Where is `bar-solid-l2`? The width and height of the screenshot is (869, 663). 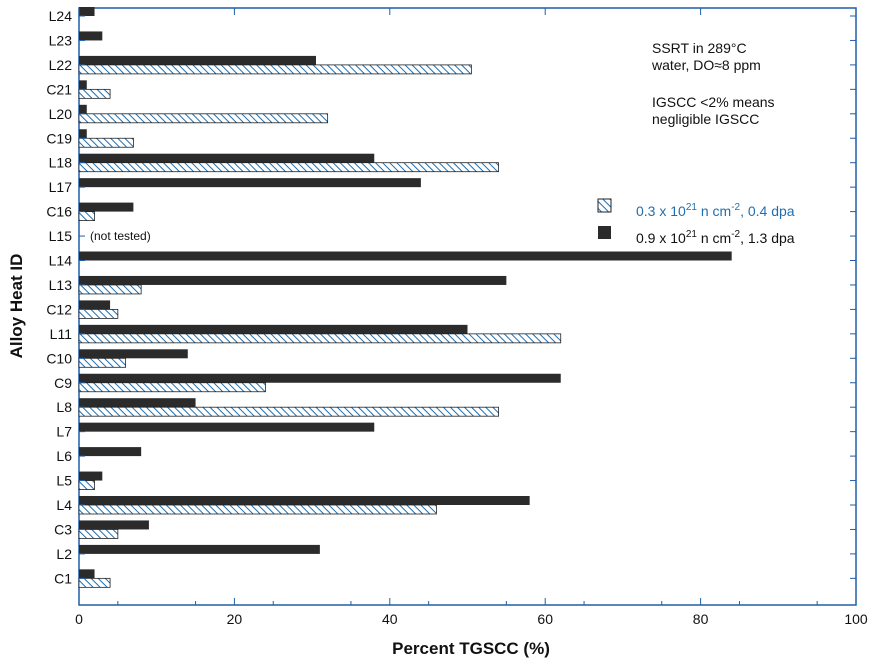 bar-solid-l2 is located at coordinates (199, 549).